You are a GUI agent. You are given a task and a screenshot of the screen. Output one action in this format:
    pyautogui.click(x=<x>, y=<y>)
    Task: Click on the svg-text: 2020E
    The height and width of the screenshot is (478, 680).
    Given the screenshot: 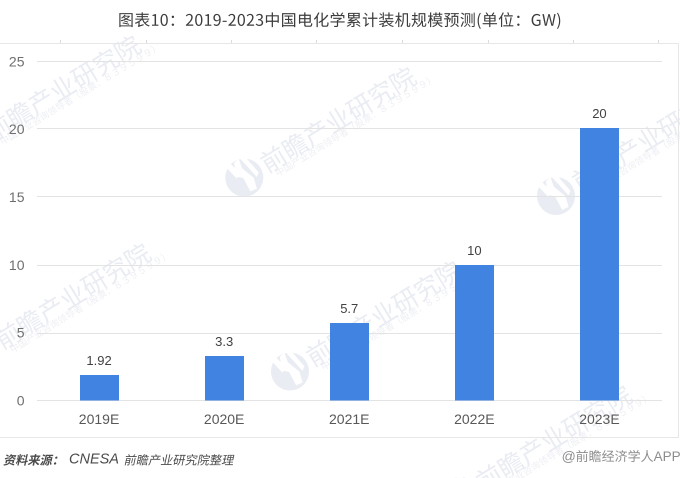 What is the action you would take?
    pyautogui.click(x=224, y=419)
    